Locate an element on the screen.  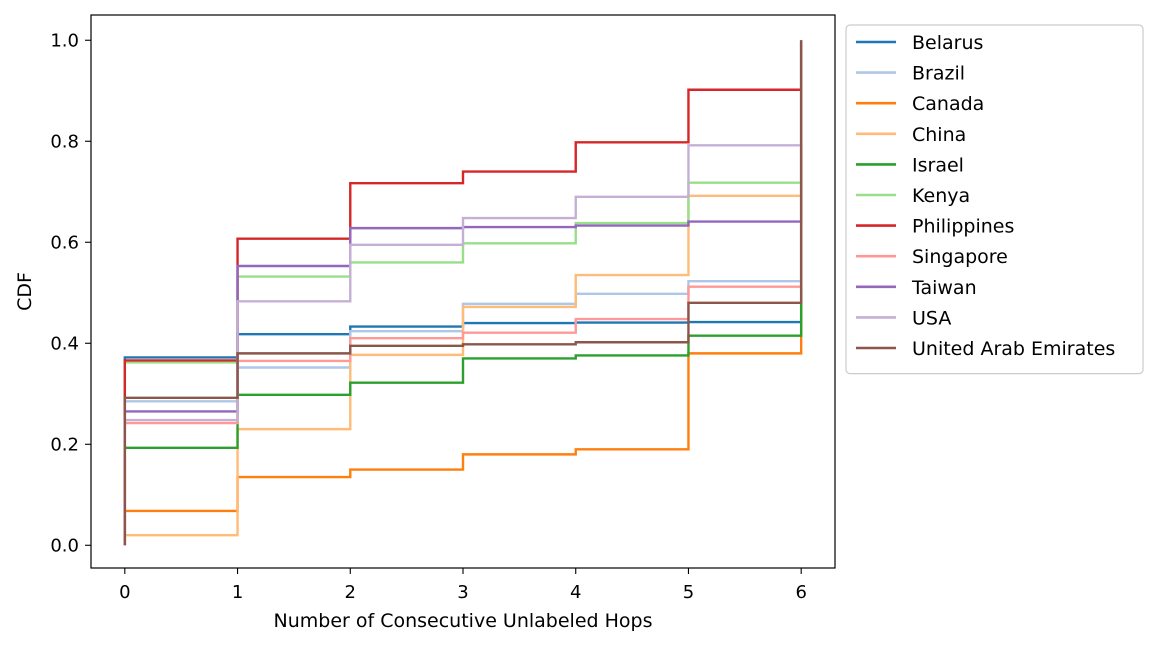
y-tick-label: 0.4 is located at coordinates (64, 343).